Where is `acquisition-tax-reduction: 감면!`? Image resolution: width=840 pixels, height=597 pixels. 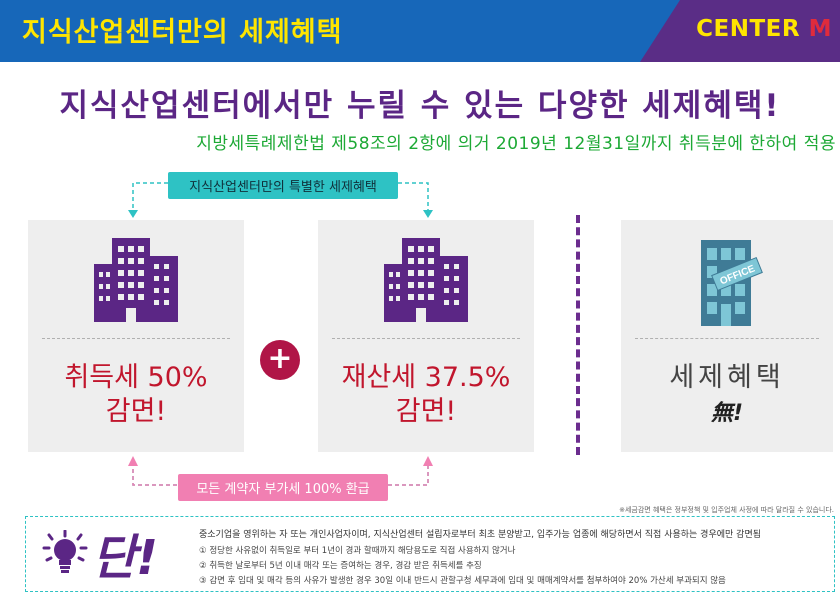
acquisition-tax-reduction: 감면! is located at coordinates (136, 411).